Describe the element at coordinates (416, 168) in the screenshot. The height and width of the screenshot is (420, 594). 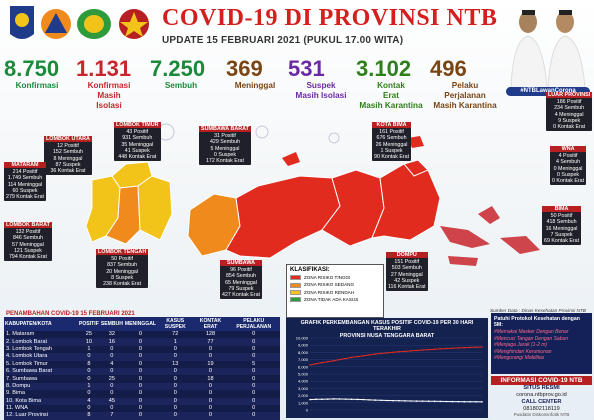
I see `kota-bima-shape` at that location.